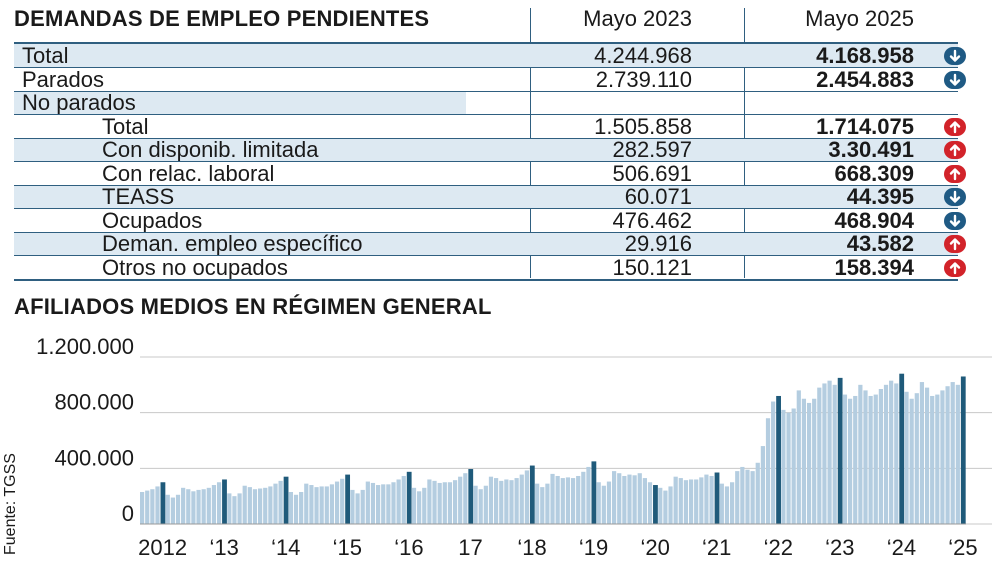  Describe the element at coordinates (839, 547) in the screenshot. I see `x-tick-label: ‘23` at that location.